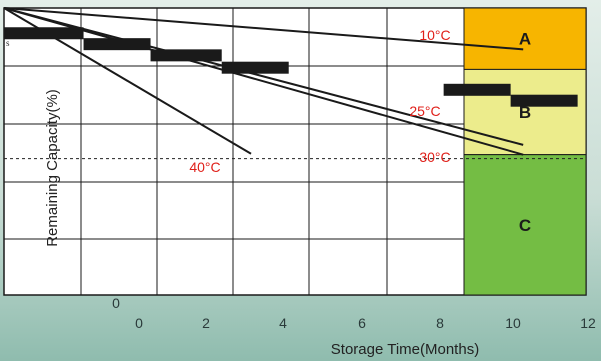 The height and width of the screenshot is (361, 601). I want to click on series-line, so click(263, 29).